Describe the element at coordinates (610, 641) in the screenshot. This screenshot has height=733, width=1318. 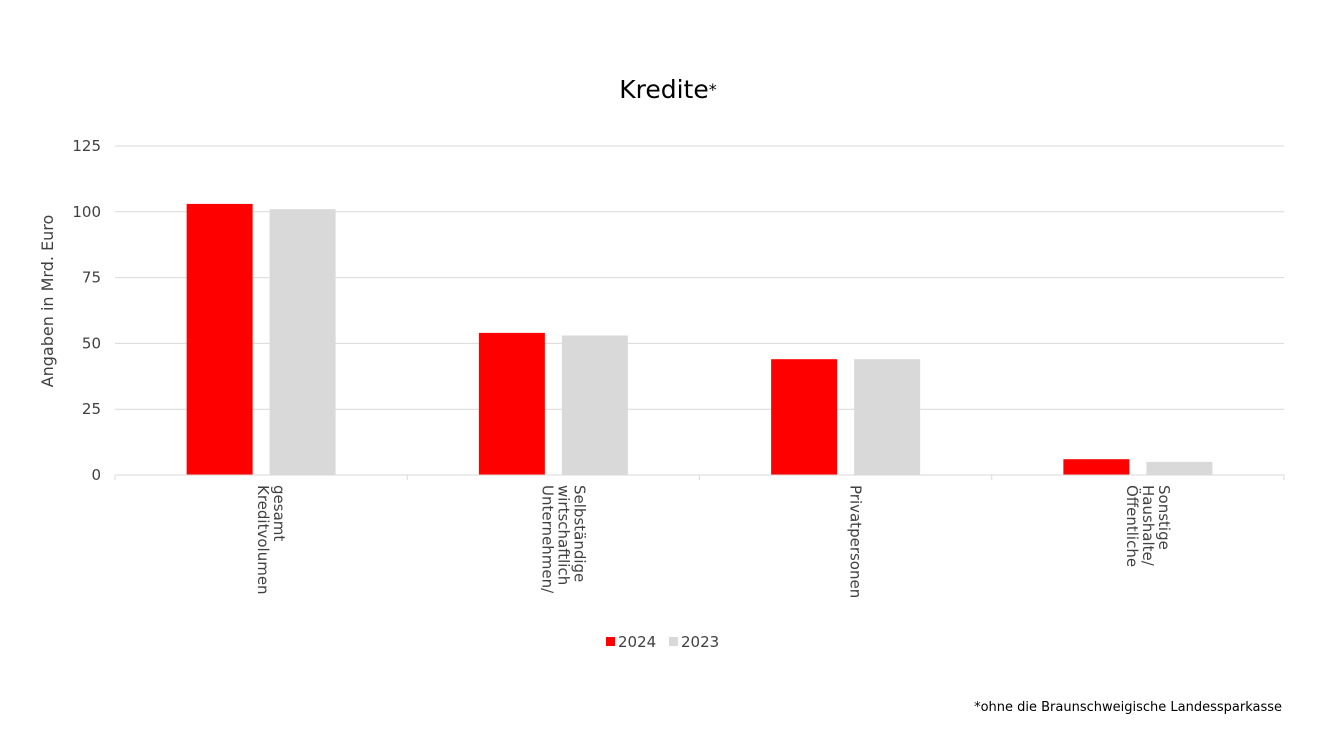
I see `legend-swatch-2024` at that location.